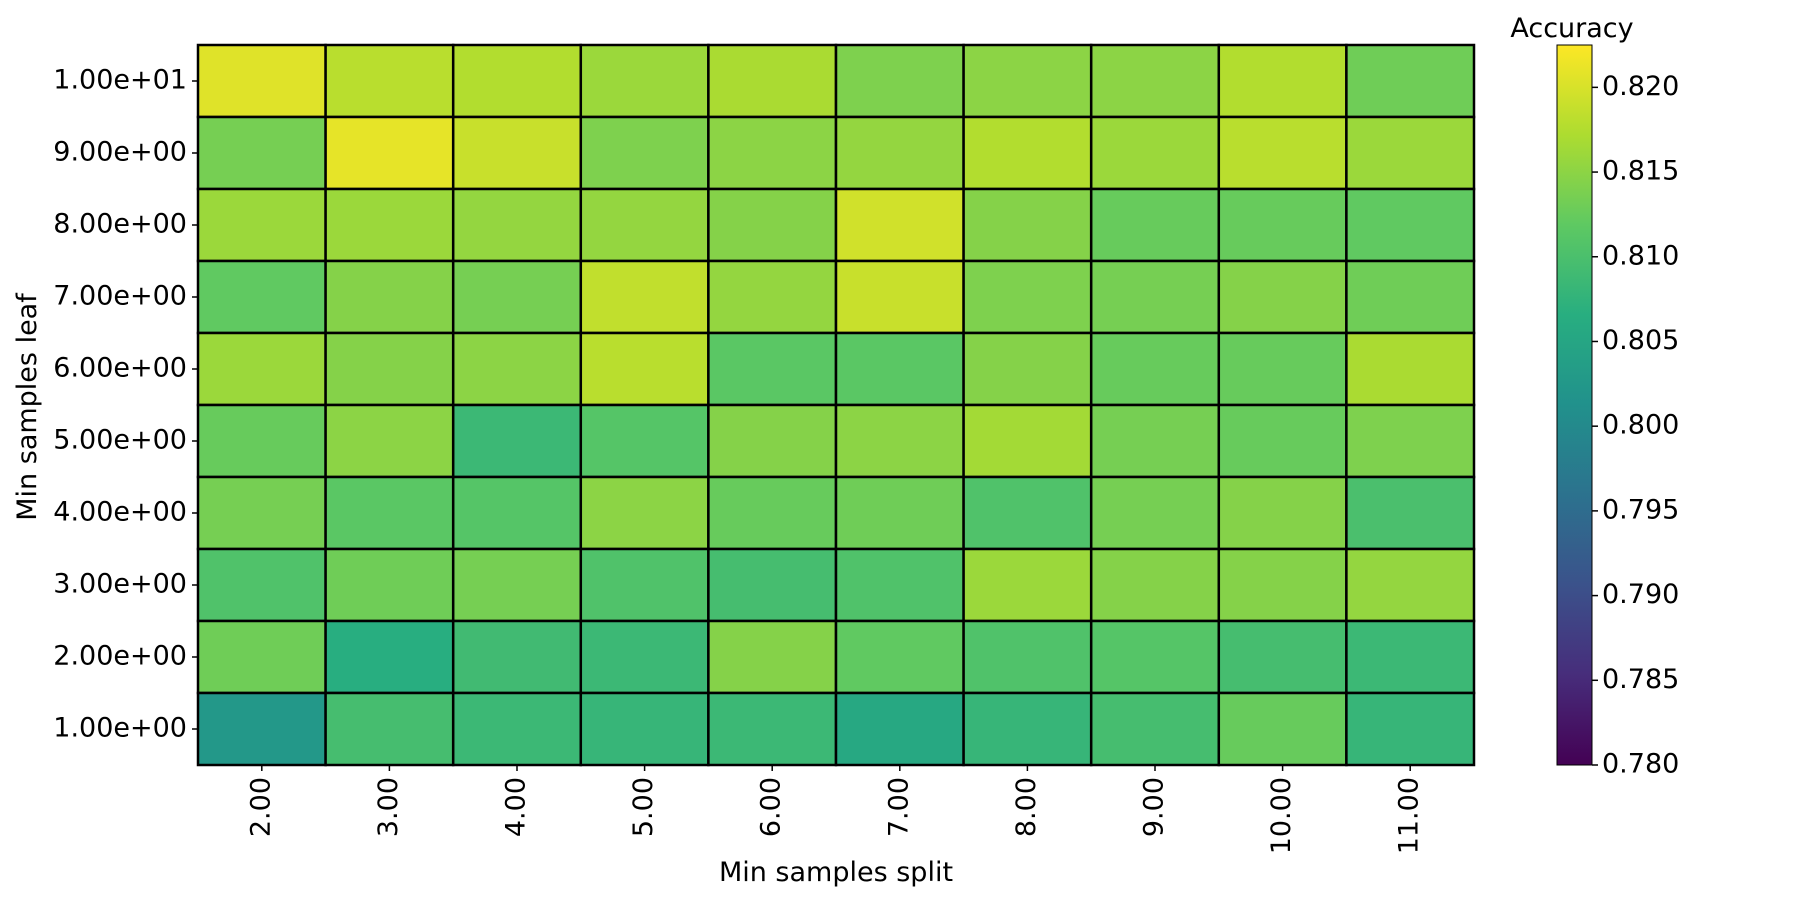 The width and height of the screenshot is (1800, 900). What do you see at coordinates (120, 512) in the screenshot?
I see `y-tick-label: 4.00e+00` at bounding box center [120, 512].